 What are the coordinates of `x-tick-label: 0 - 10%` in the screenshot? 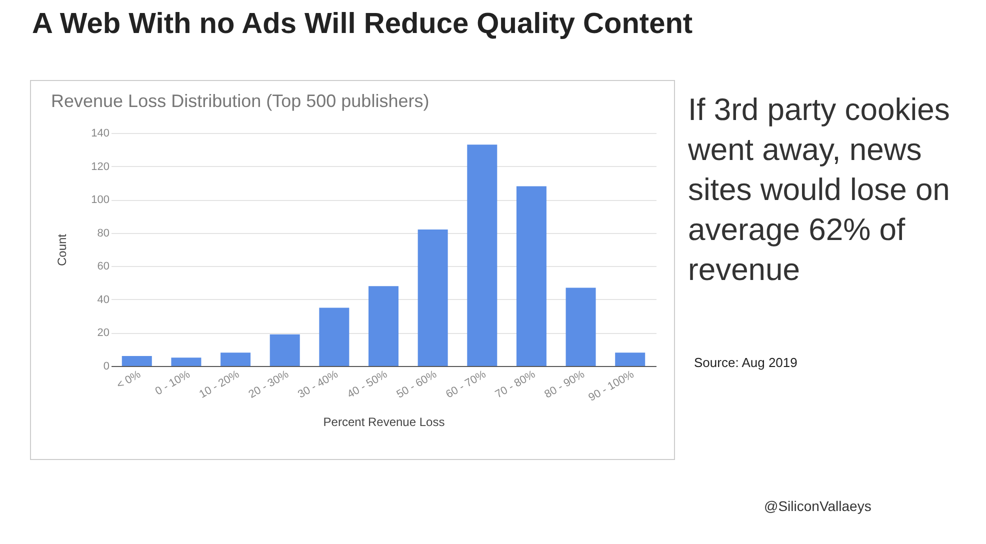 It's located at (172, 383).